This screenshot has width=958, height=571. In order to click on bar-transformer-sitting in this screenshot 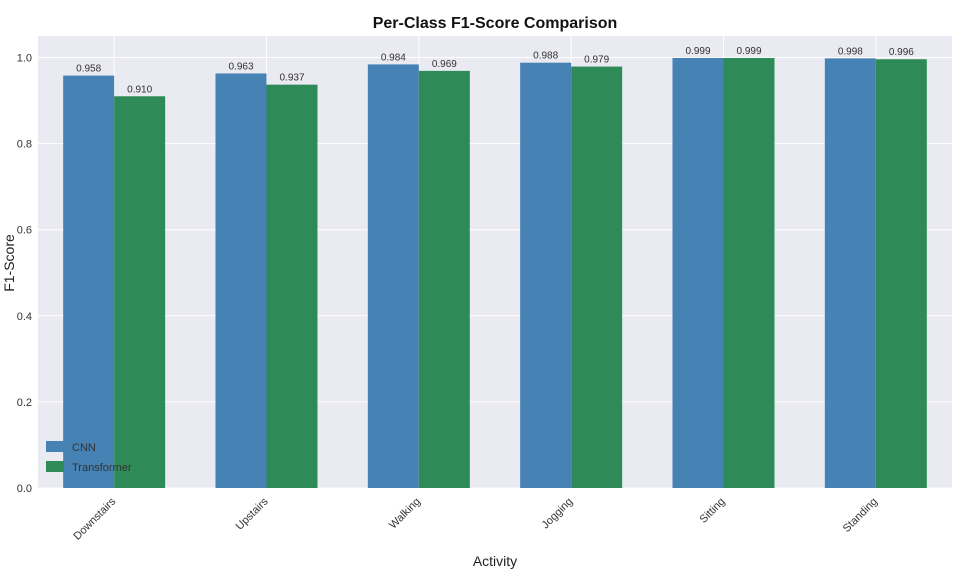, I will do `click(749, 272)`.